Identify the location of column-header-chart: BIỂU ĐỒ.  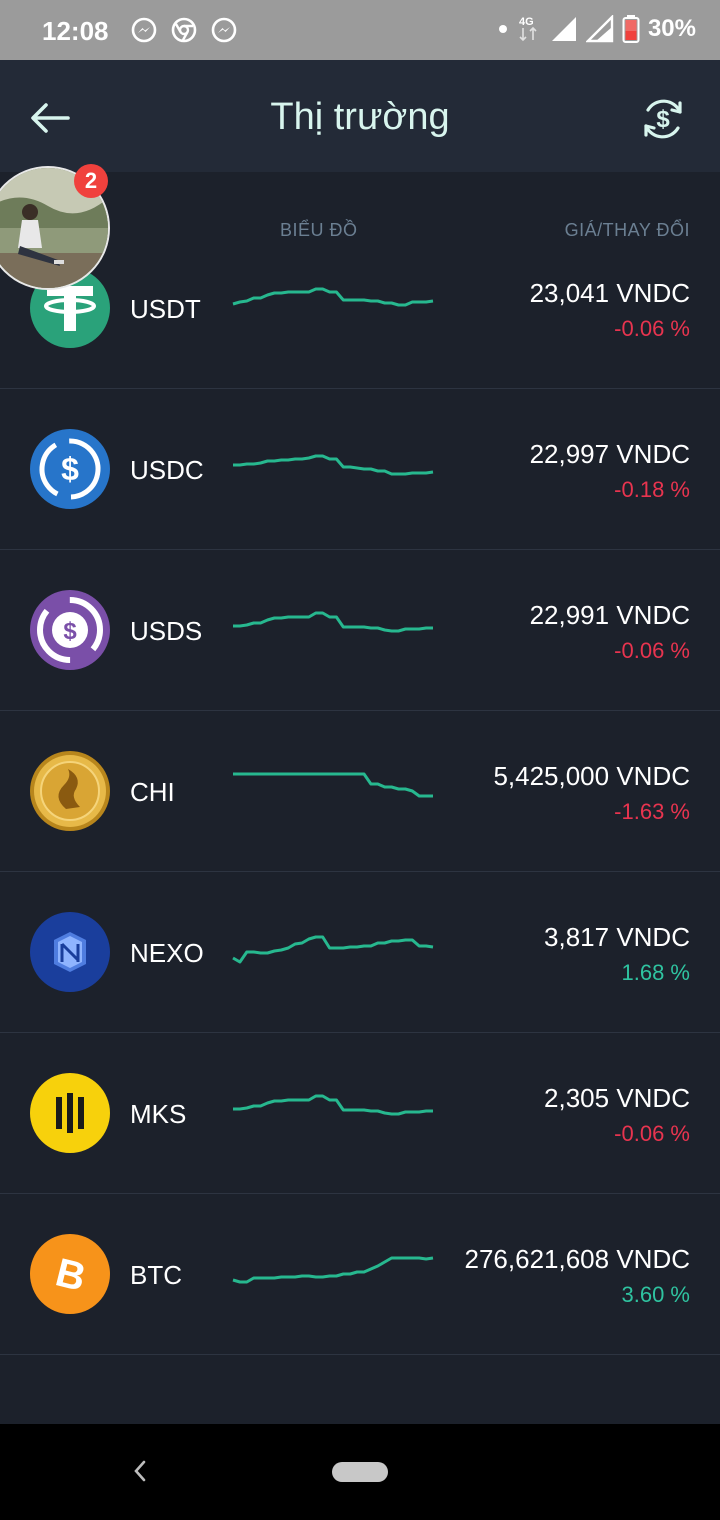
(319, 230).